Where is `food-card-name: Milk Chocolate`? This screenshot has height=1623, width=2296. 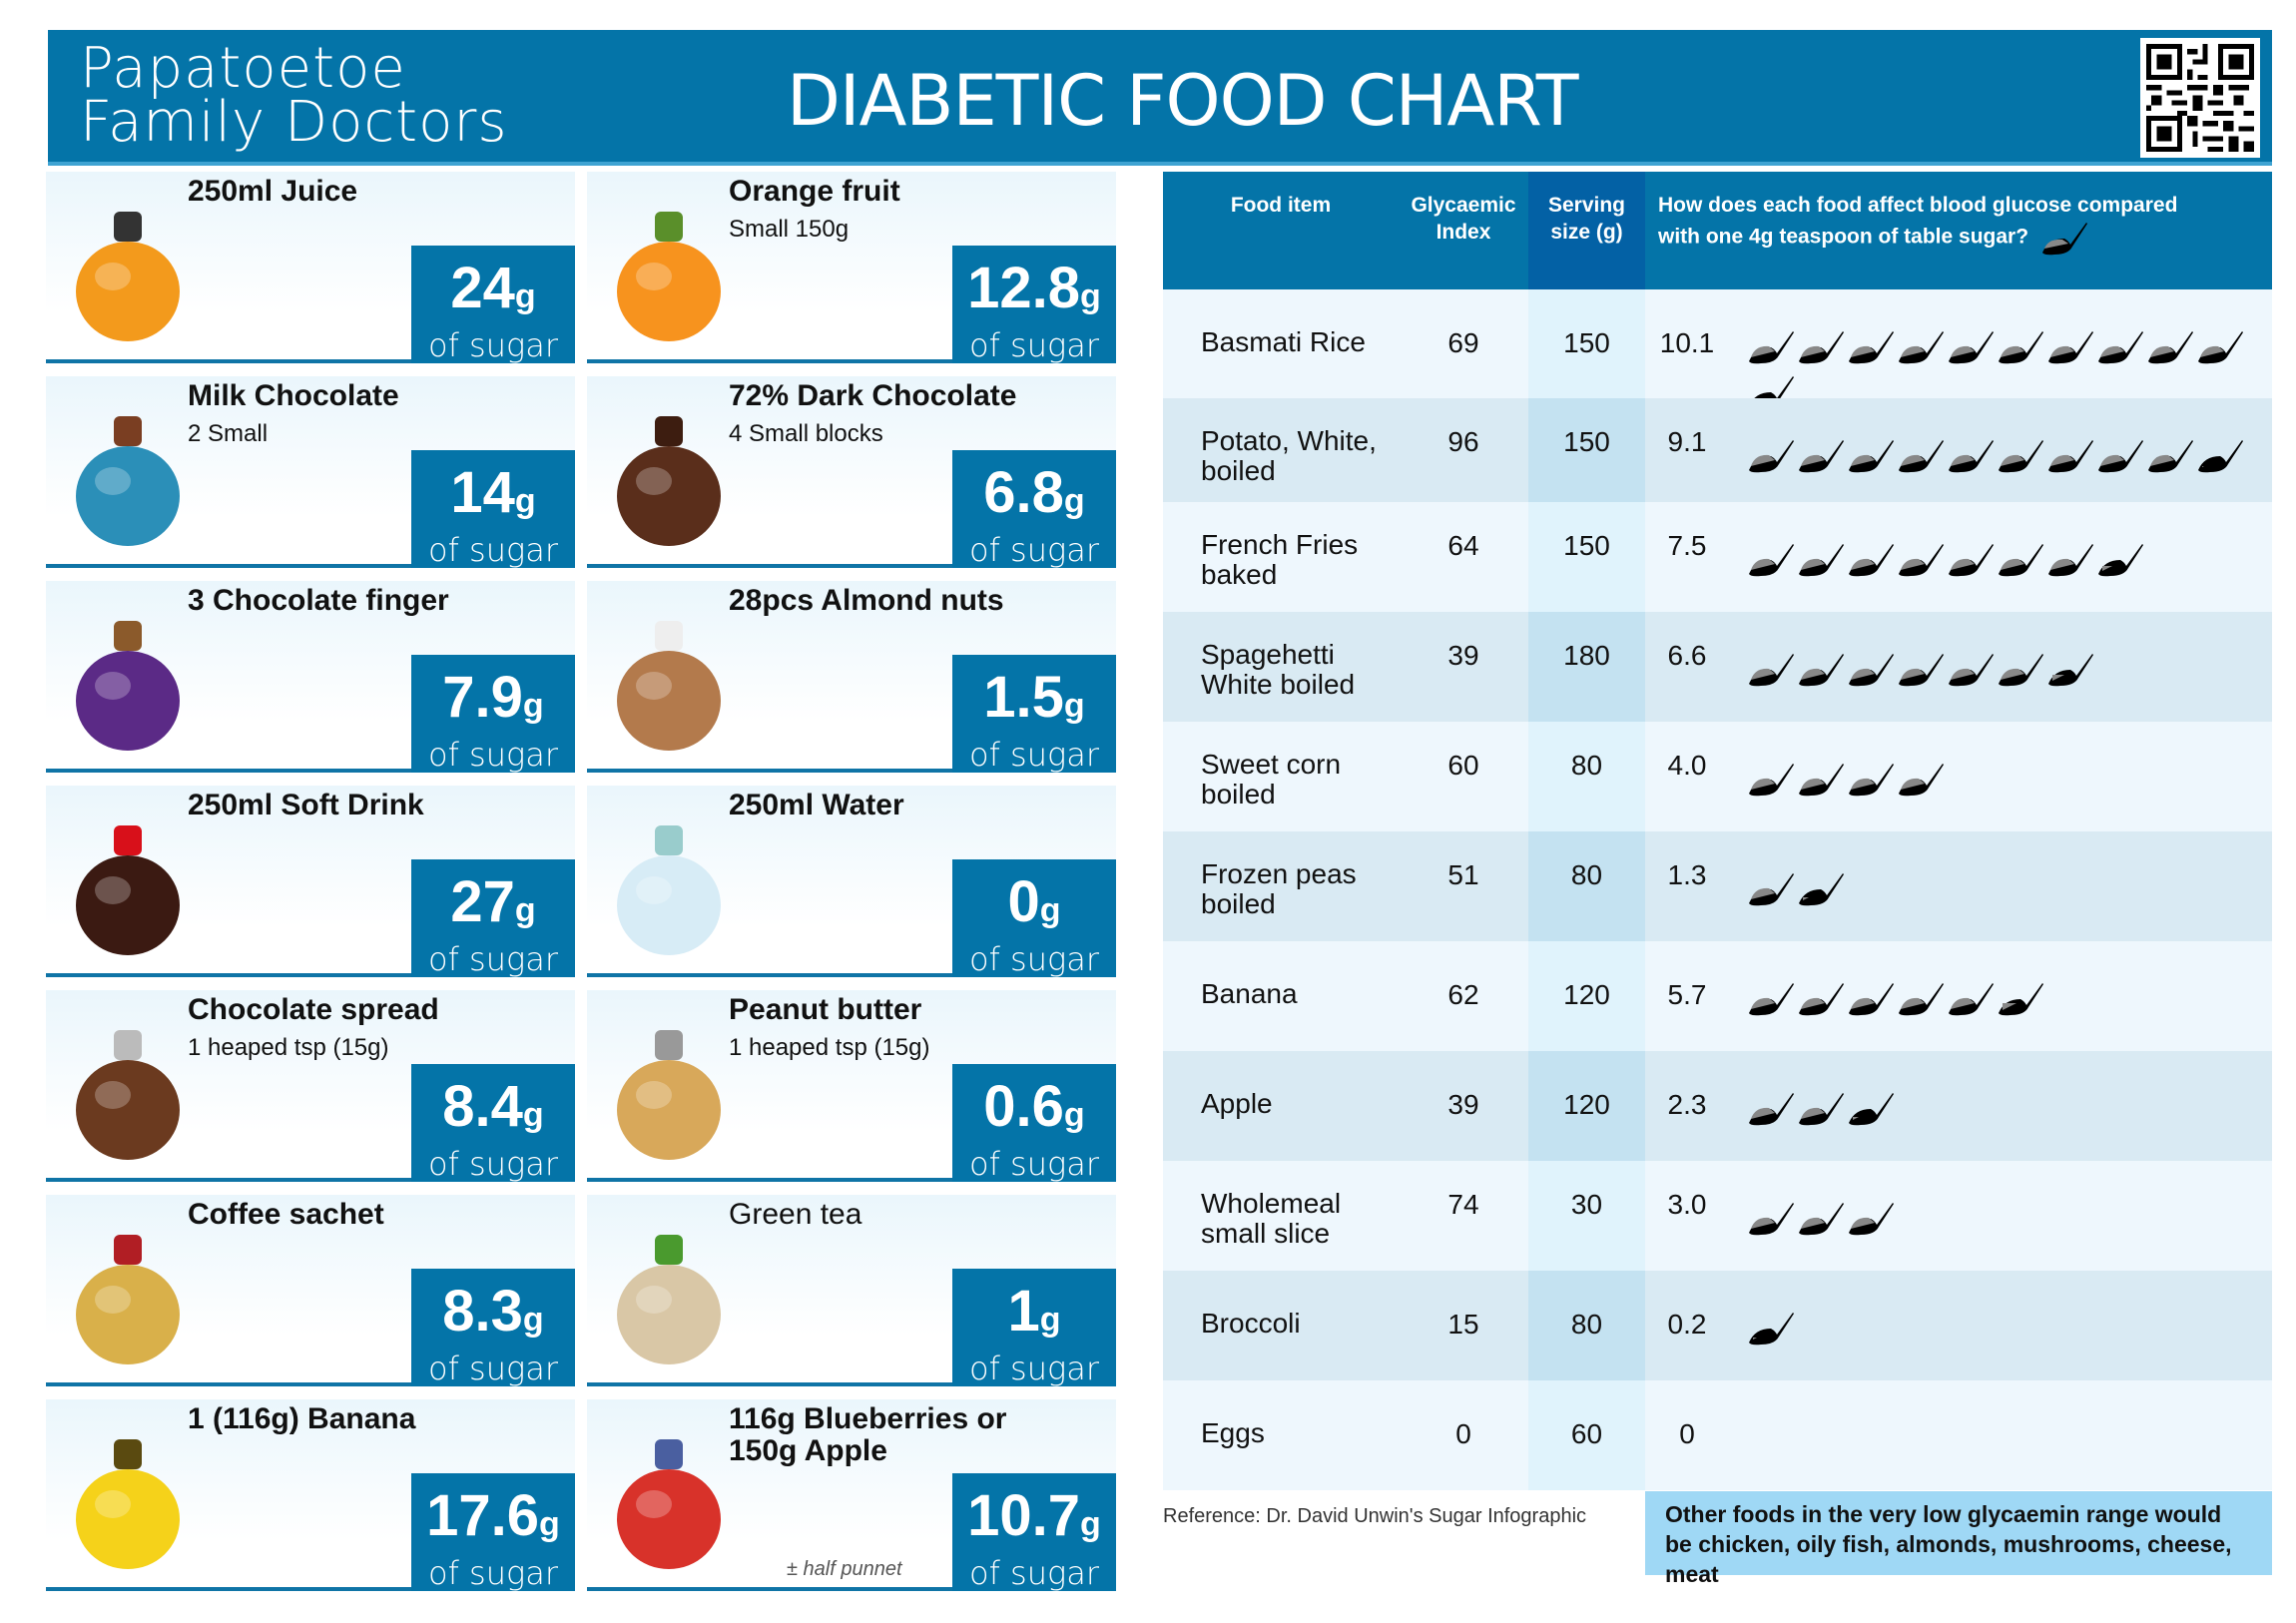 food-card-name: Milk Chocolate is located at coordinates (293, 395).